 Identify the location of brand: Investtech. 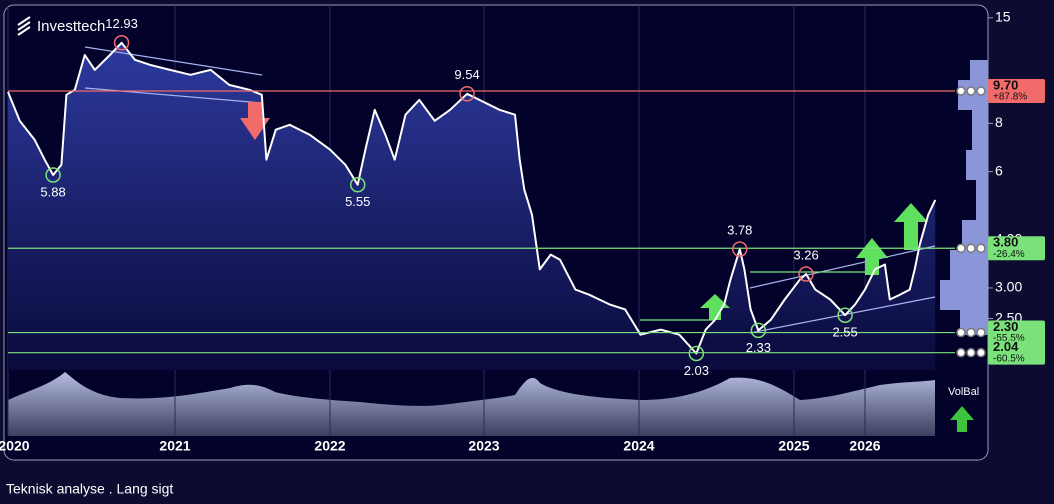
(71, 26).